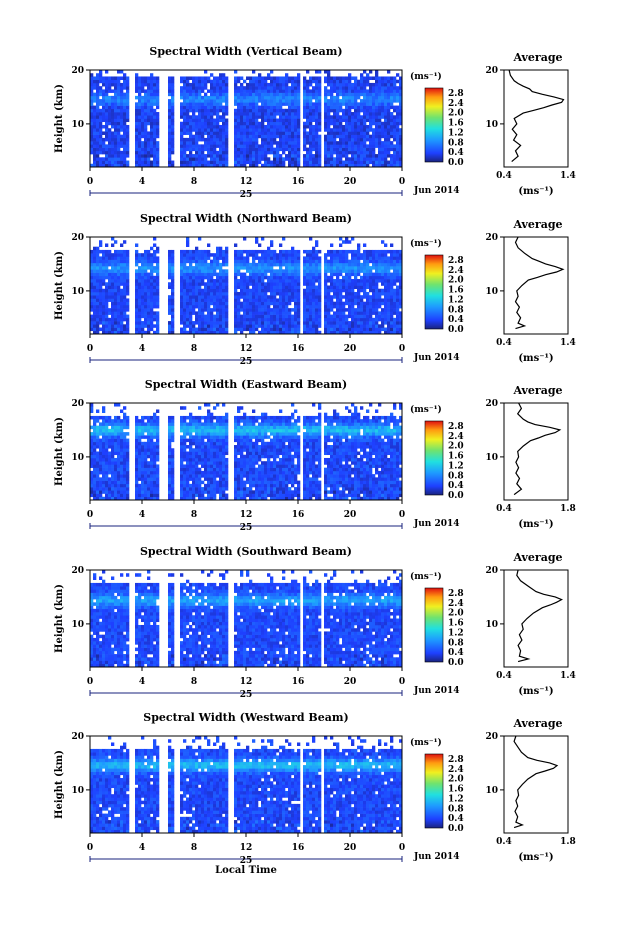  I want to click on average-y-tick-label: 10, so click(491, 125).